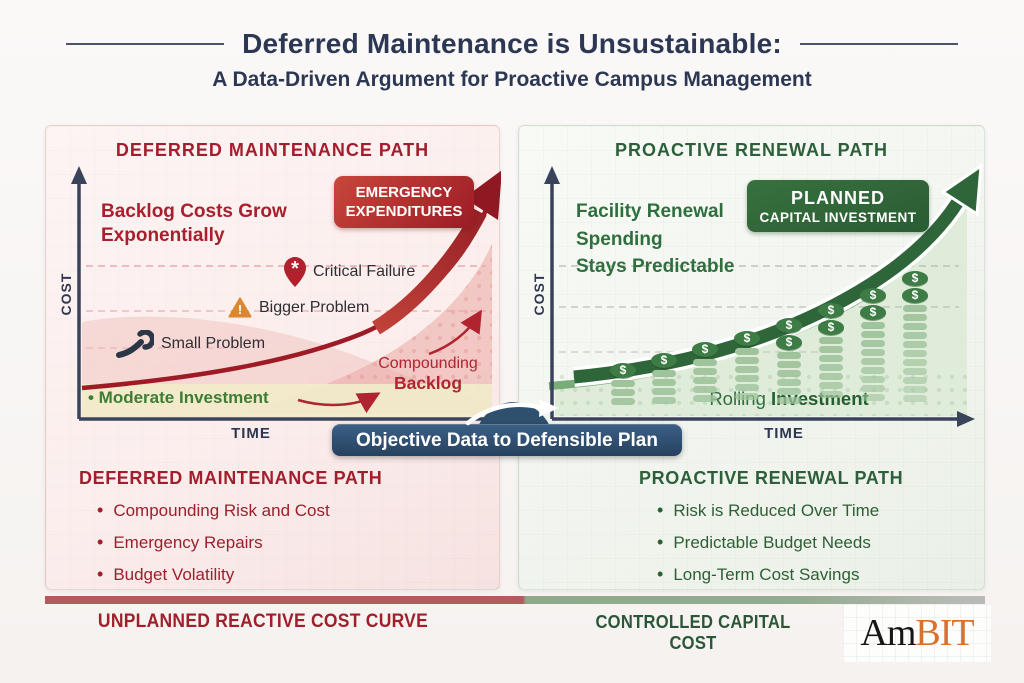  I want to click on list-item: • Long-Term Cost Savings, so click(780, 575).